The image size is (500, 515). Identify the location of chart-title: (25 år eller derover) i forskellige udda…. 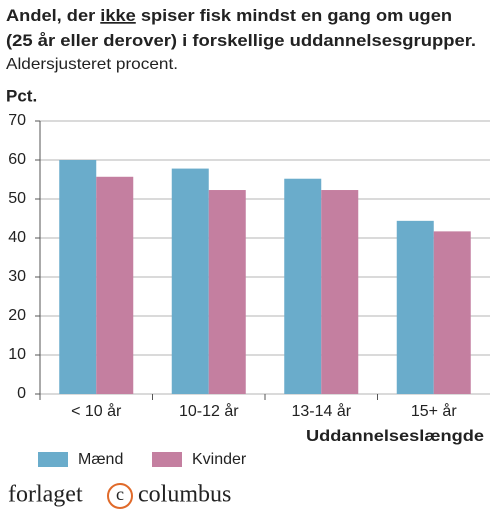
(241, 40).